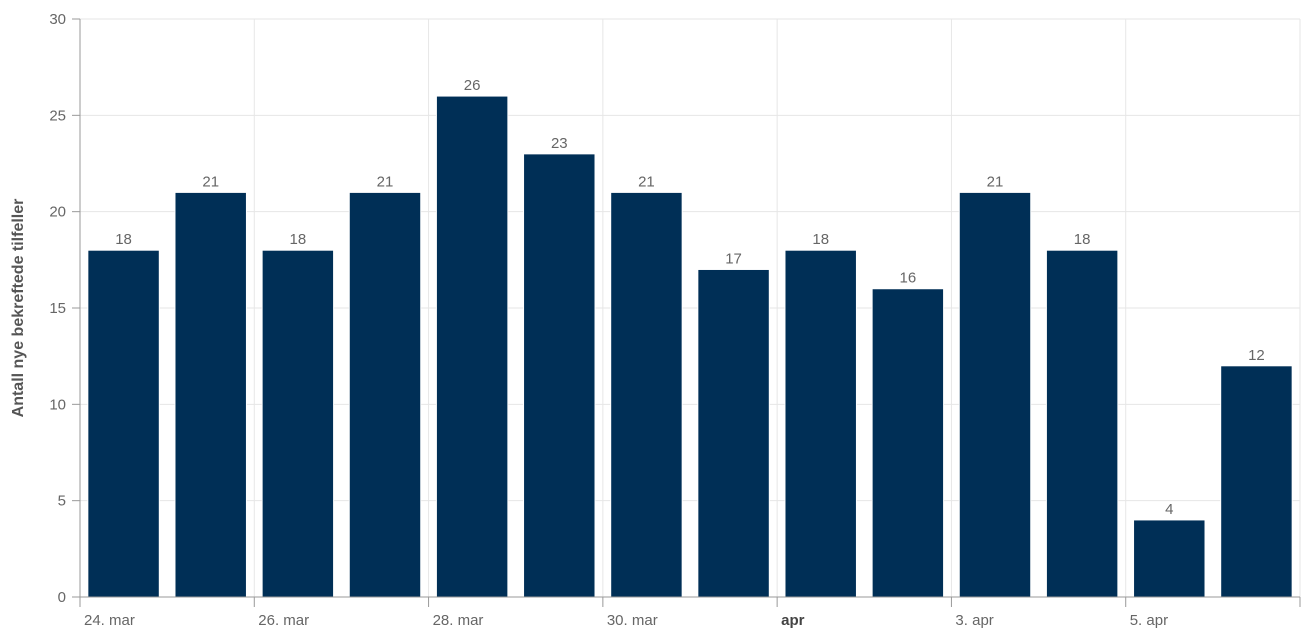 This screenshot has width=1306, height=630. Describe the element at coordinates (458, 620) in the screenshot. I see `x-tick-label: 28. mar` at that location.